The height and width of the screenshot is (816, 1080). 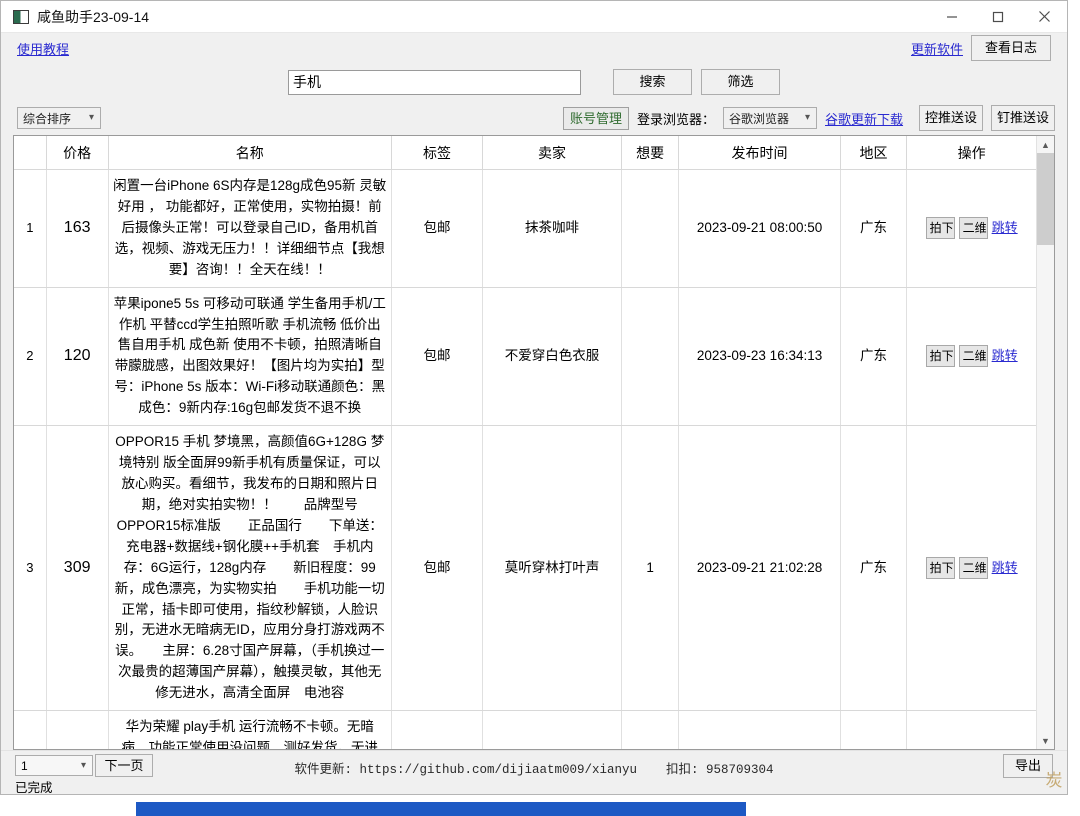 I want to click on column-header-seller: 卖家, so click(x=552, y=153).